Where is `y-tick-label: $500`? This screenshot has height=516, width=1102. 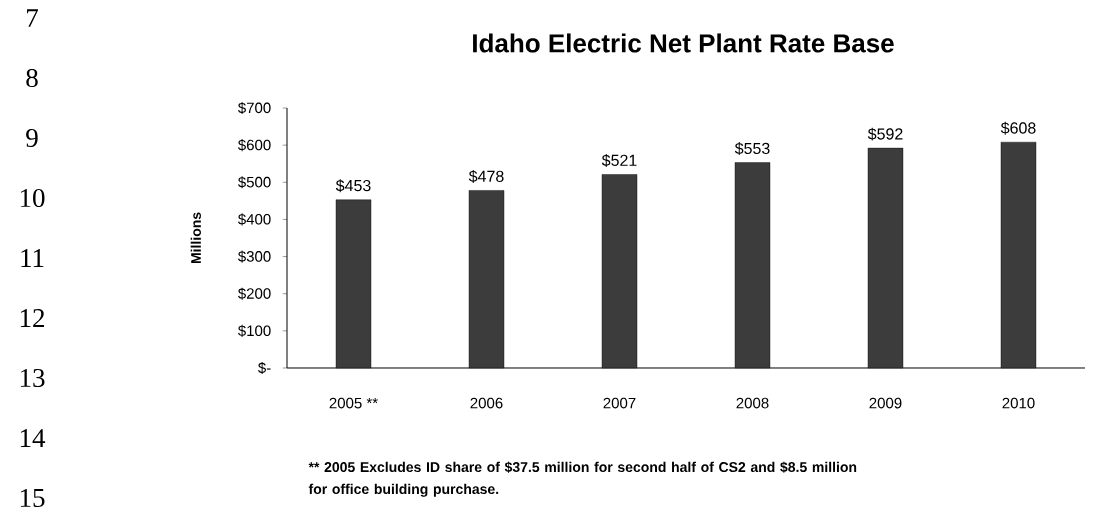 y-tick-label: $500 is located at coordinates (254, 182).